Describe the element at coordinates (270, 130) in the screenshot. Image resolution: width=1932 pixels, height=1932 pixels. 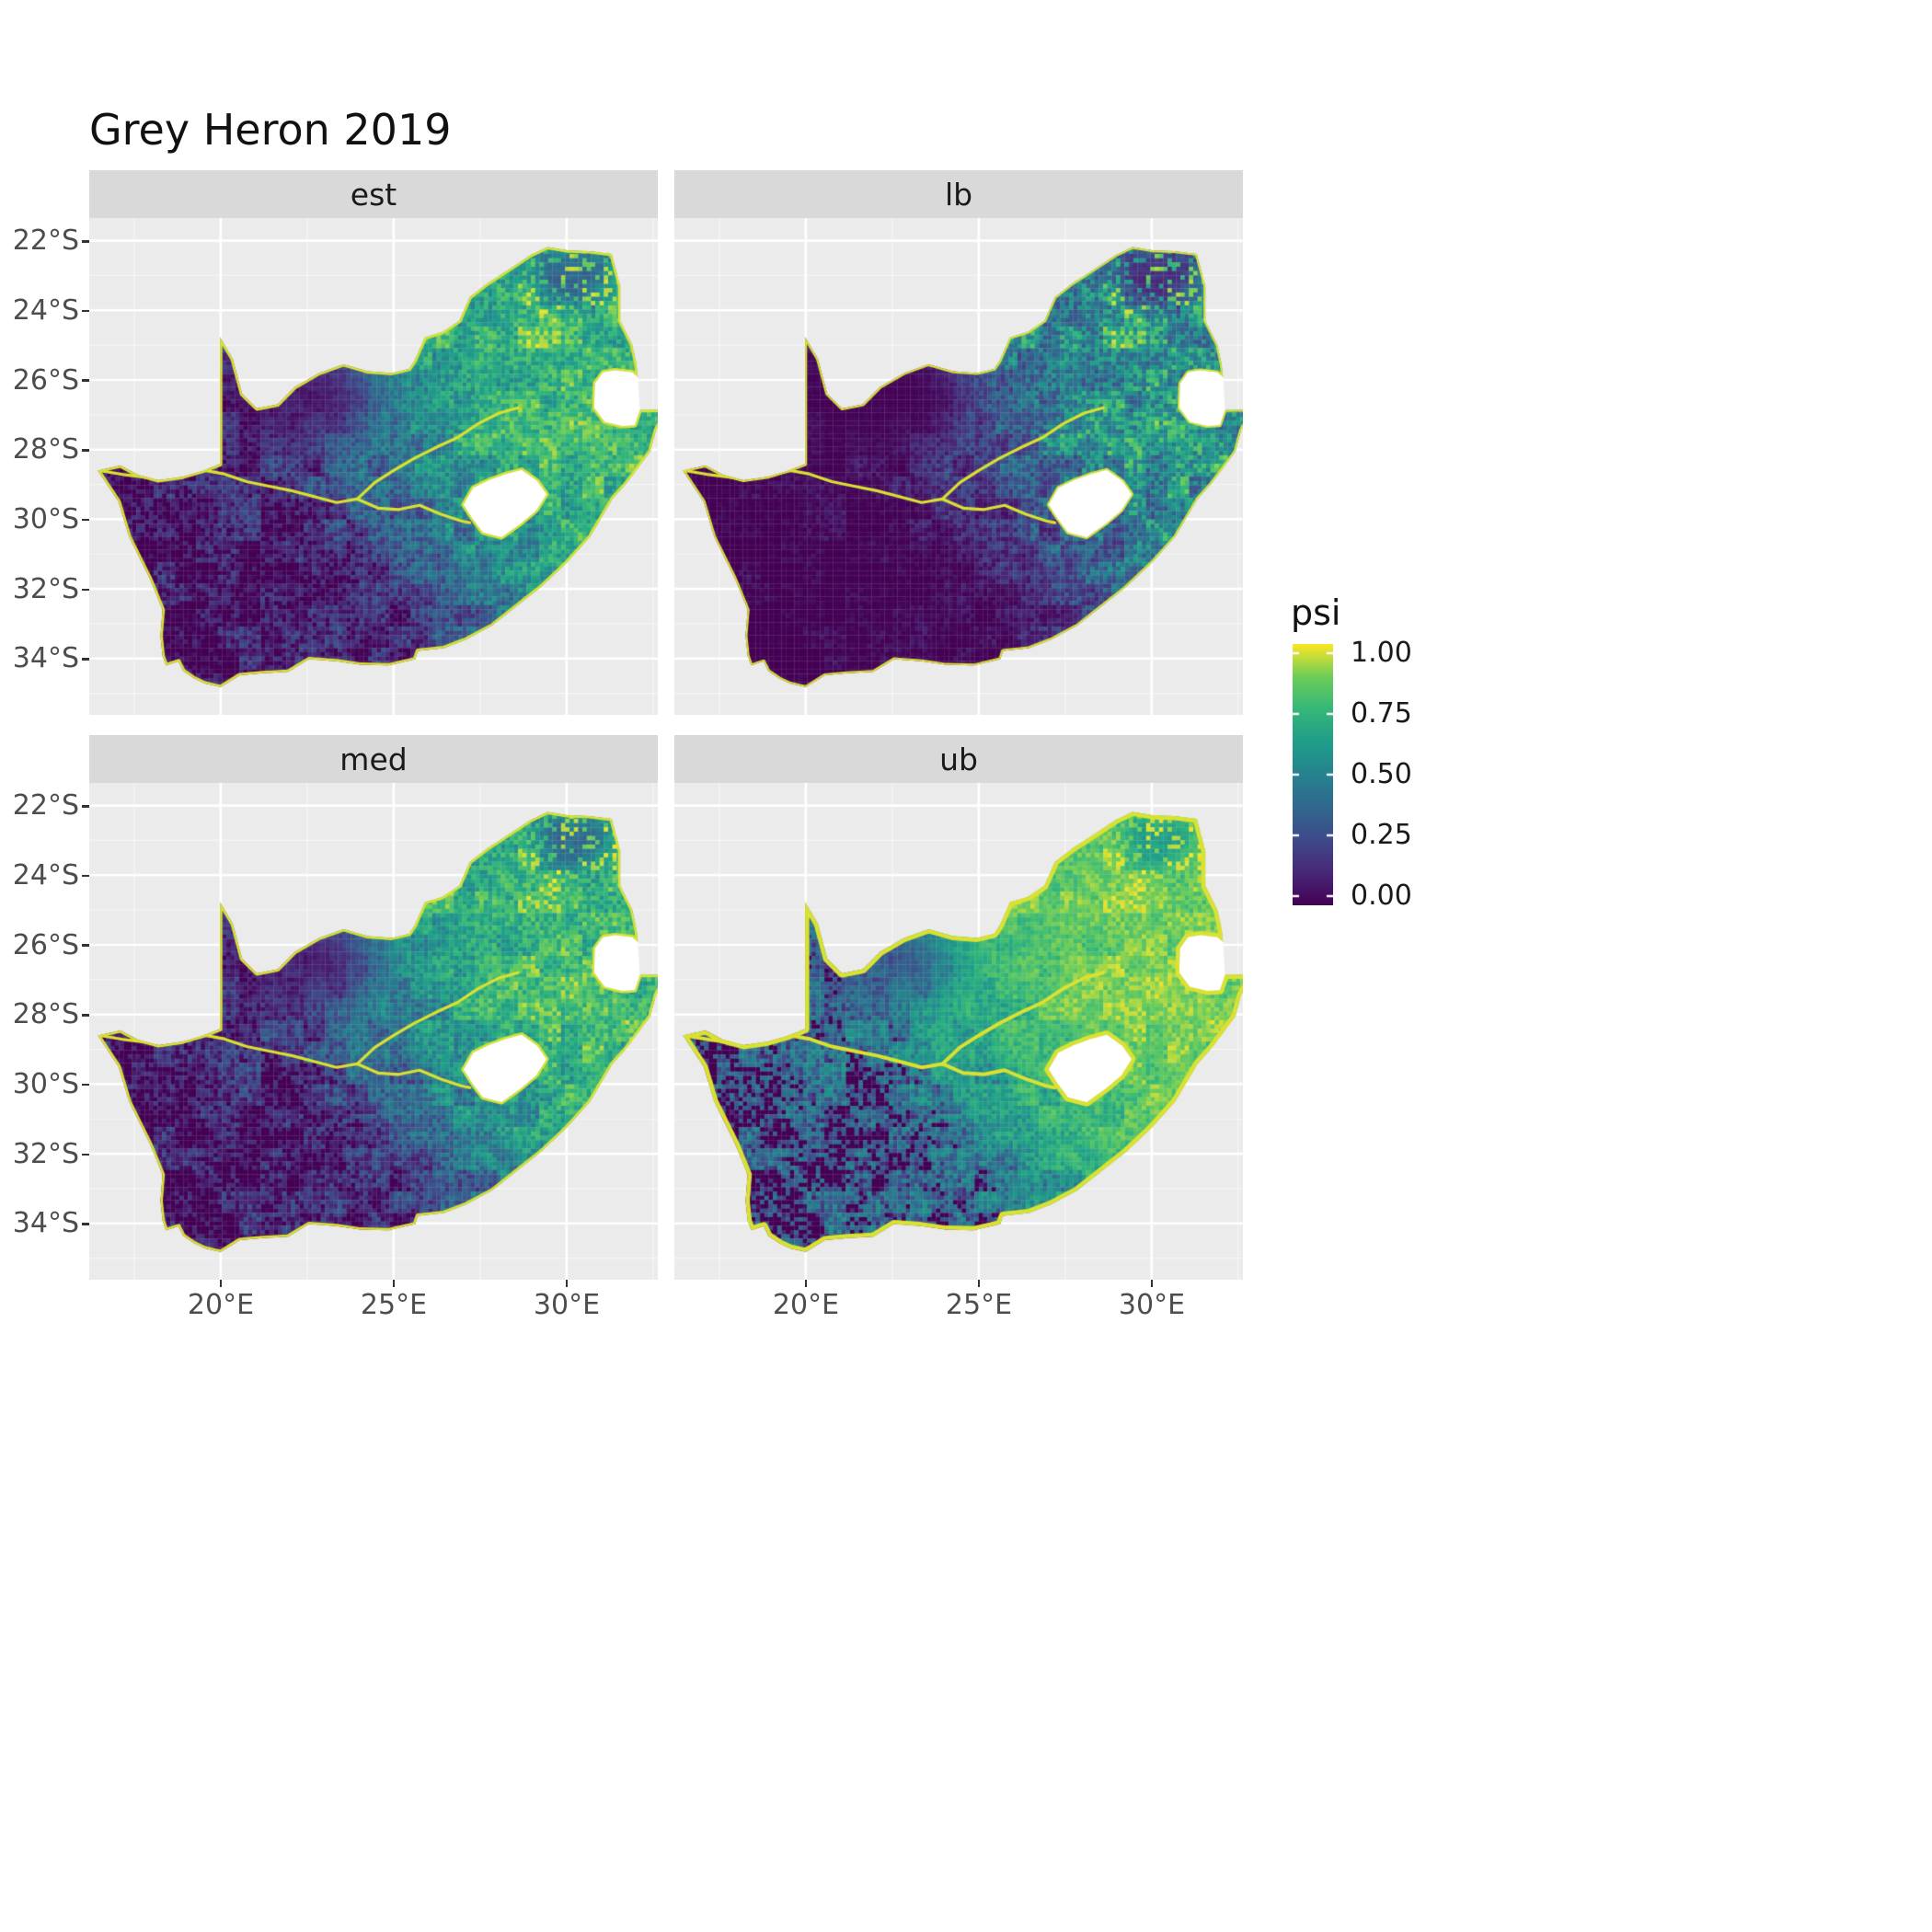
I see `plot-title: Grey Heron 2019` at that location.